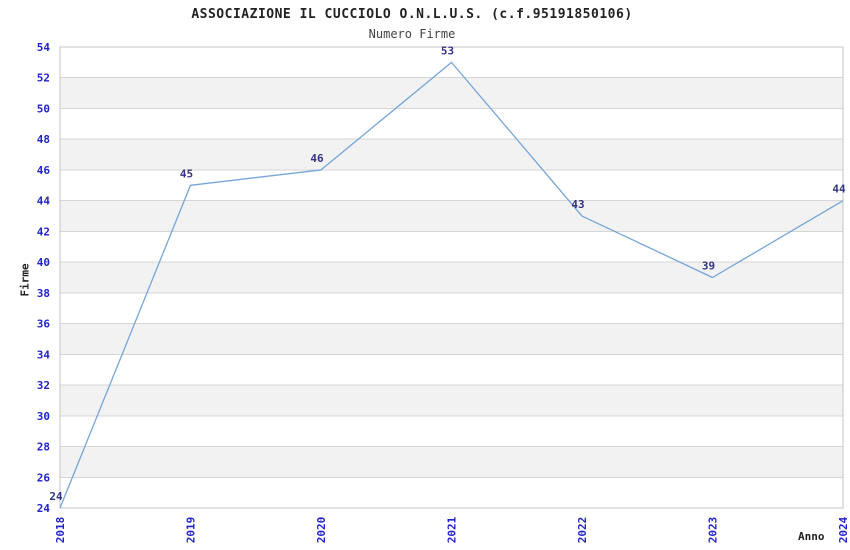  I want to click on y-tick-label: 46, so click(44, 170).